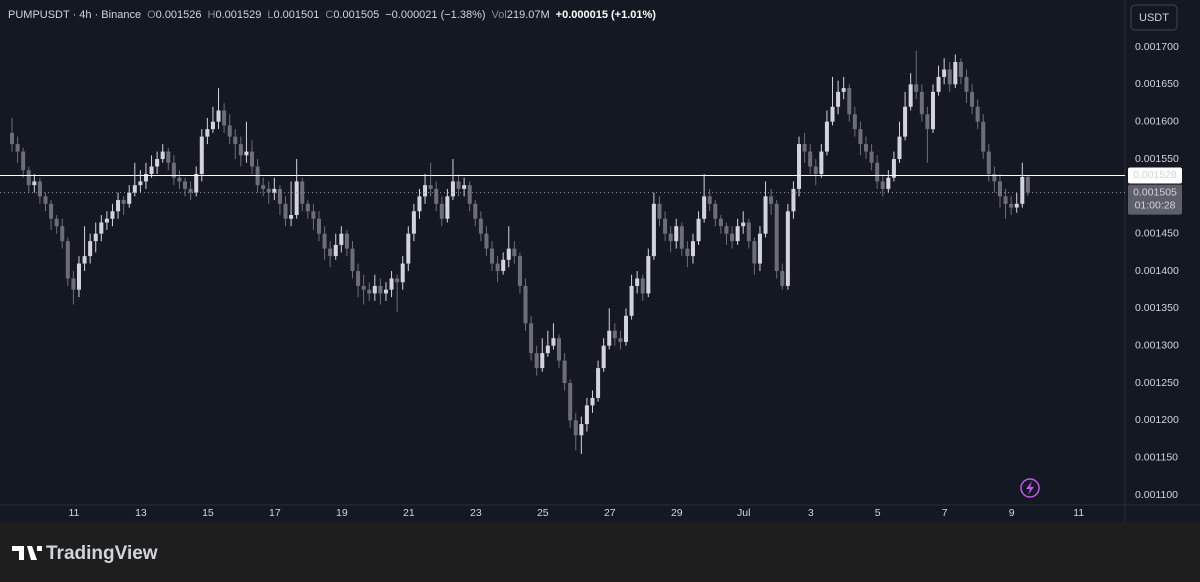  What do you see at coordinates (606, 15) in the screenshot?
I see `bar-change: +0.000015 (+1.01%)` at bounding box center [606, 15].